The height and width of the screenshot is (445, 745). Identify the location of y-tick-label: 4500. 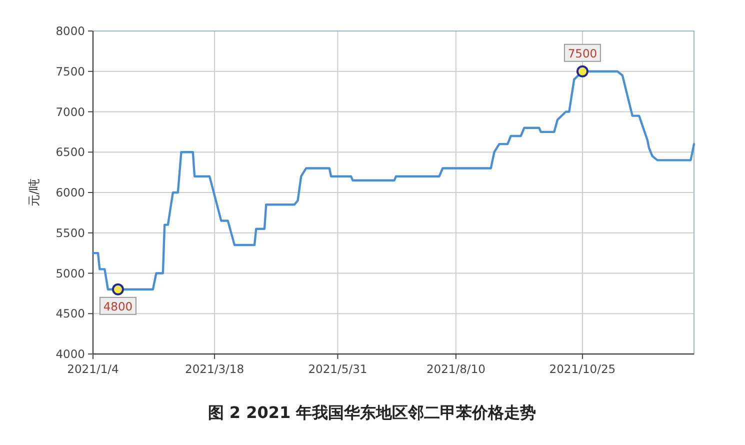
(70, 313).